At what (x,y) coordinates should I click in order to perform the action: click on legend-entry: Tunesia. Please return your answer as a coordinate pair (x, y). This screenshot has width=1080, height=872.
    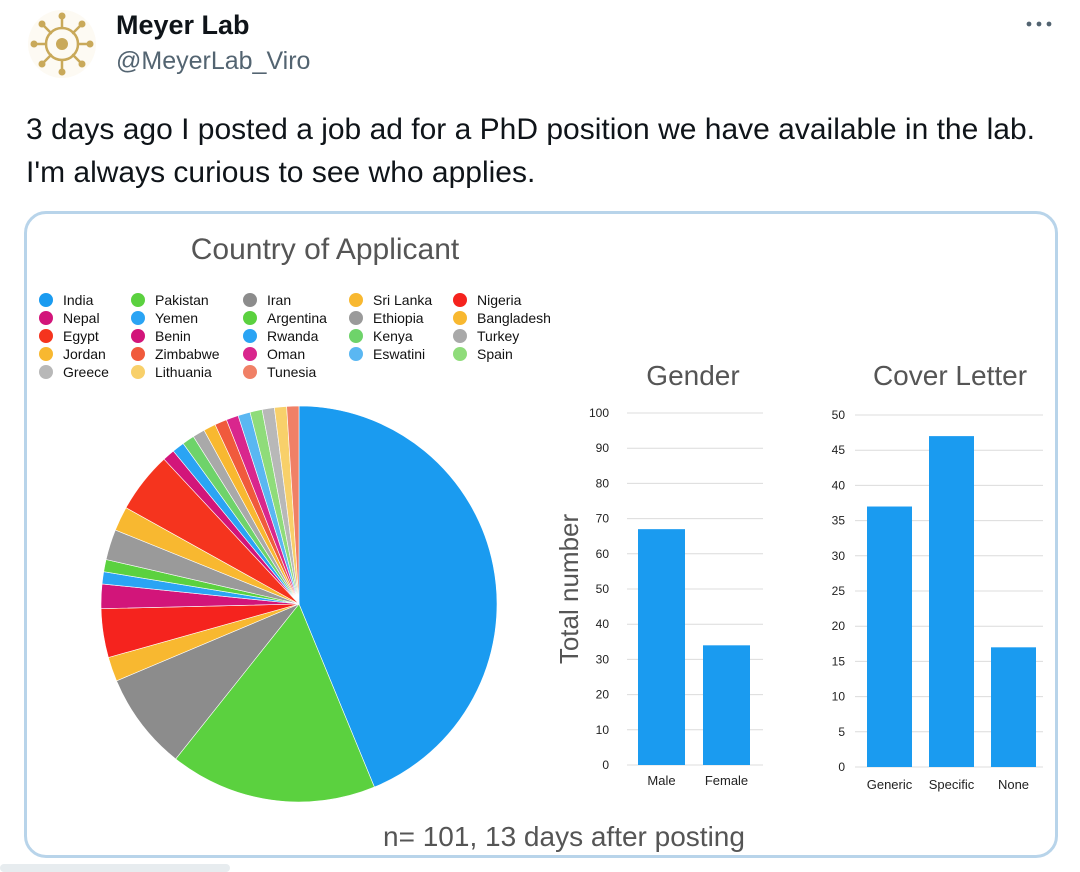
    Looking at the image, I should click on (279, 372).